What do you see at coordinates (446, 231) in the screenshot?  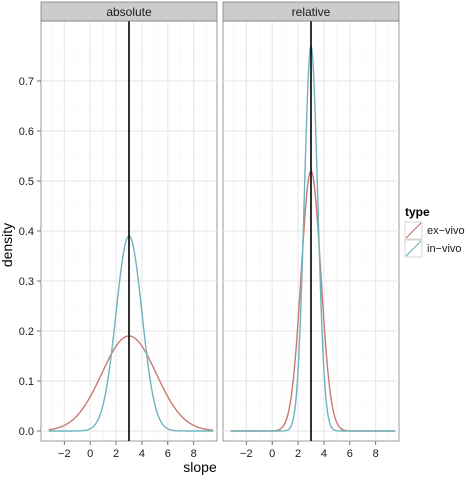 I see `legend-label: ex−vivo` at bounding box center [446, 231].